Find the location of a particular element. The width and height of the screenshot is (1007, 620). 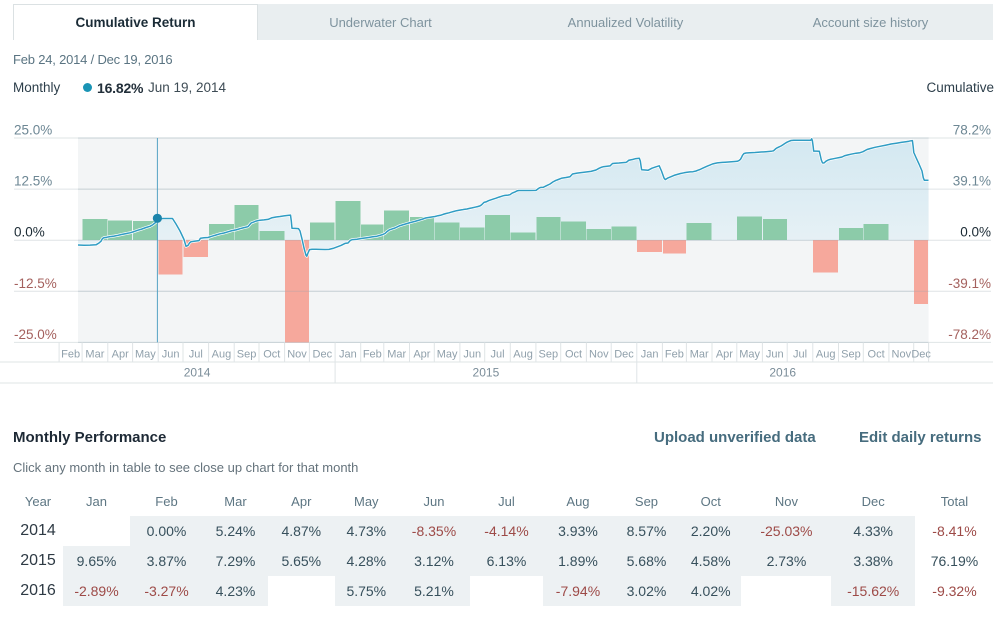

svg-text: 25.0% is located at coordinates (33, 130).